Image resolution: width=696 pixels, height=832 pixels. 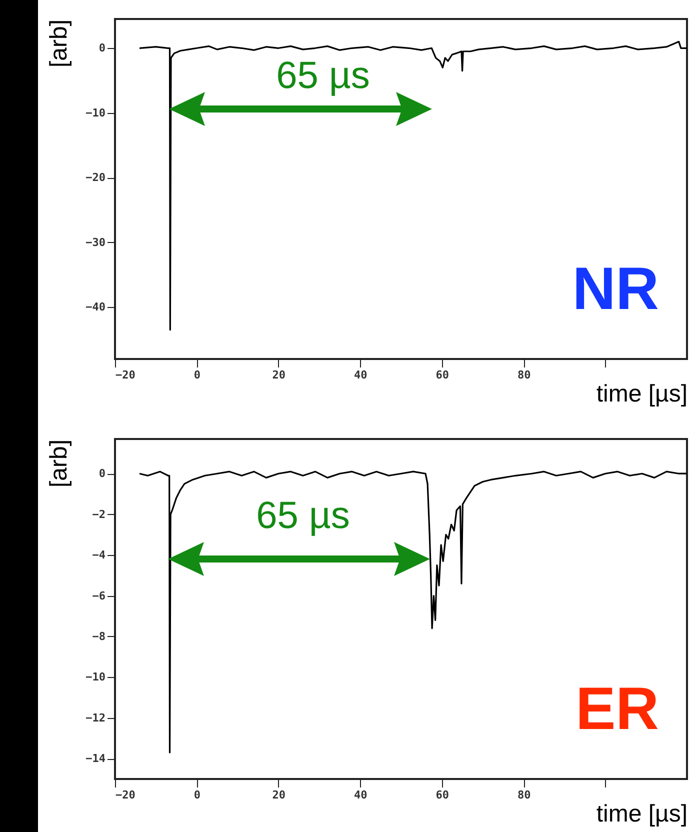 What do you see at coordinates (99, 636) in the screenshot?
I see `y-tick-label: −8` at bounding box center [99, 636].